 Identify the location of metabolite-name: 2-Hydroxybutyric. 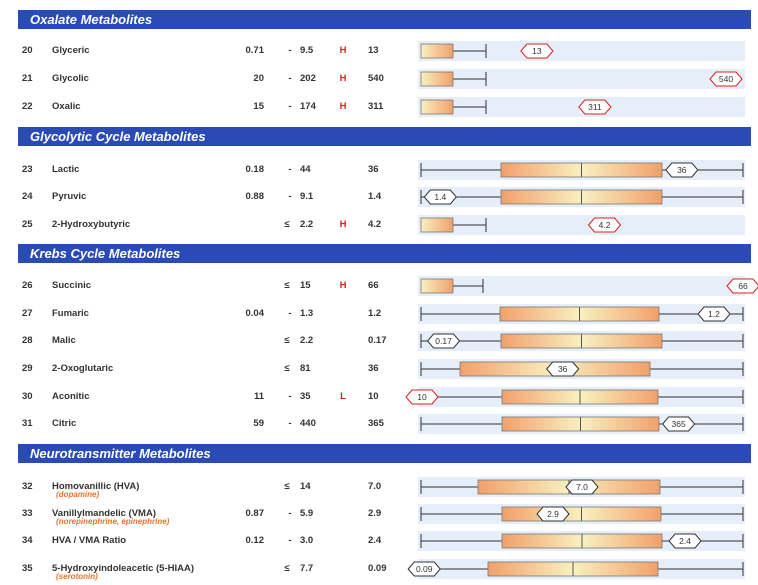
(91, 224).